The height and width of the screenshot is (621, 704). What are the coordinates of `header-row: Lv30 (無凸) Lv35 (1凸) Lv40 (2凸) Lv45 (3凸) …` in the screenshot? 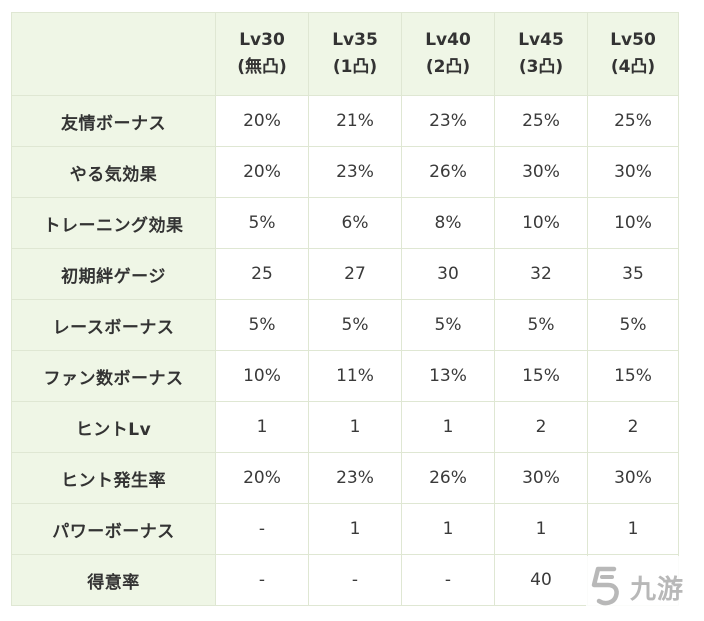 It's located at (345, 54).